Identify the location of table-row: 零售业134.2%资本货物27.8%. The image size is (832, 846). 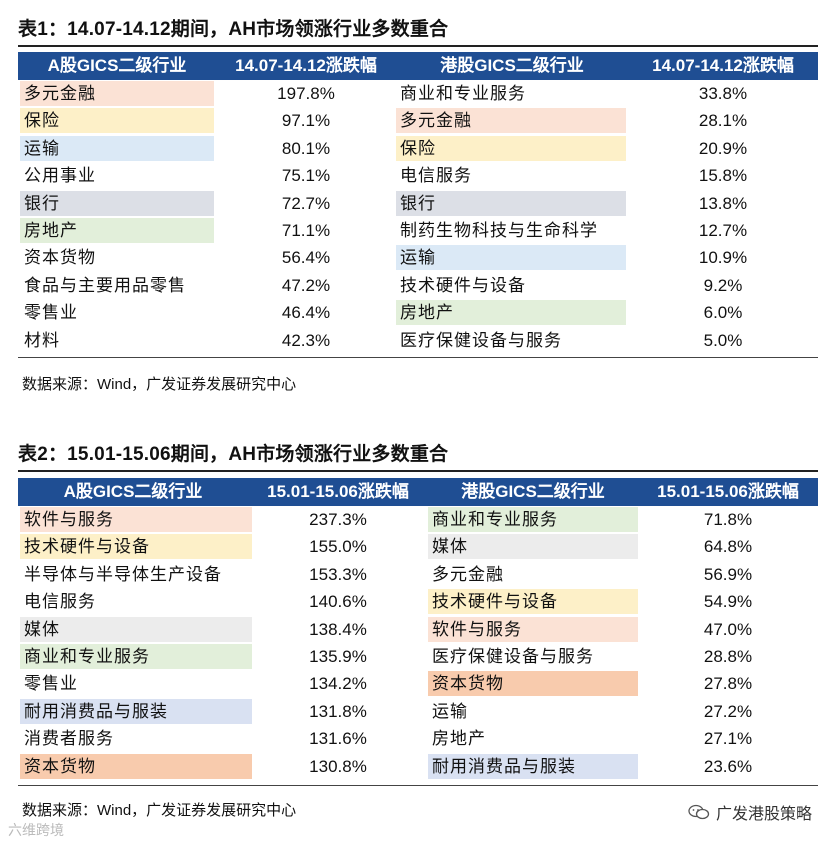
(418, 683).